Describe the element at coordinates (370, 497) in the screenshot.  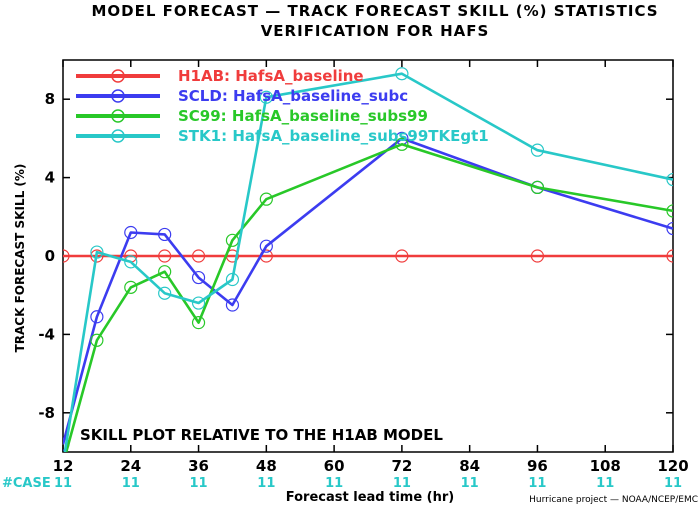
I see `x-axis-label: Forecast lead time (hr)` at that location.